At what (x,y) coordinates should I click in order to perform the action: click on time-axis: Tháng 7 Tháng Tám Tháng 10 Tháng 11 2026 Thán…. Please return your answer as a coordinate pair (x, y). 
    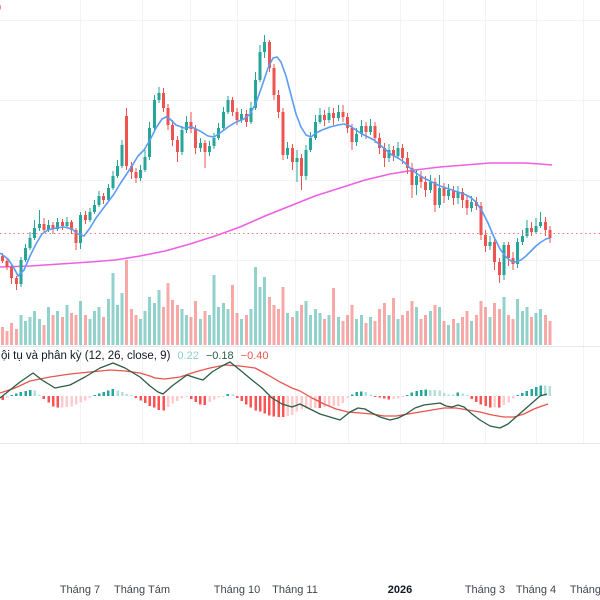
    Looking at the image, I should click on (300, 590).